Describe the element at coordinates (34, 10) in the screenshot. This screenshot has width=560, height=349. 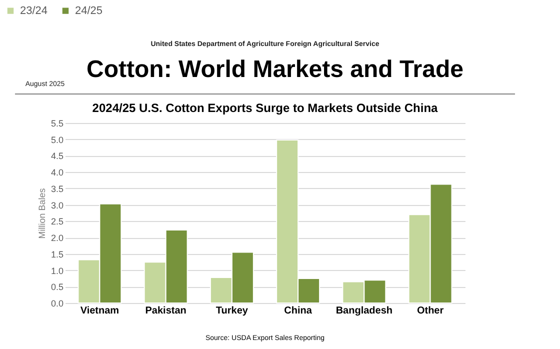
I see `legend-label: 23/24` at that location.